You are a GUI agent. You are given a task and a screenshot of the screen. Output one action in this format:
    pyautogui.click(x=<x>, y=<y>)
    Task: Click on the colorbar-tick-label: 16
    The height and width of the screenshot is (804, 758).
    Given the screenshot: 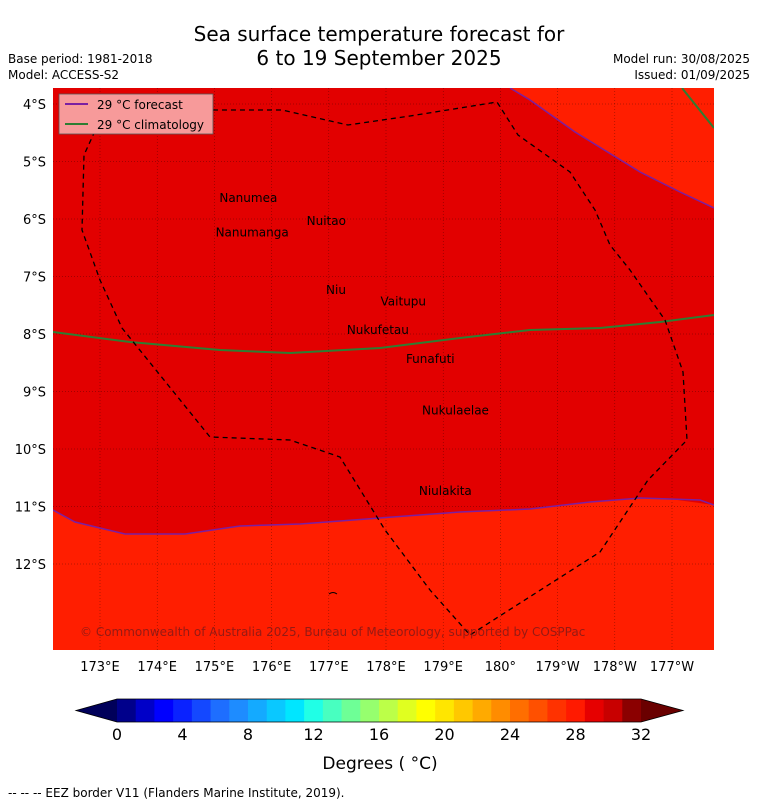 What is the action you would take?
    pyautogui.click(x=379, y=734)
    